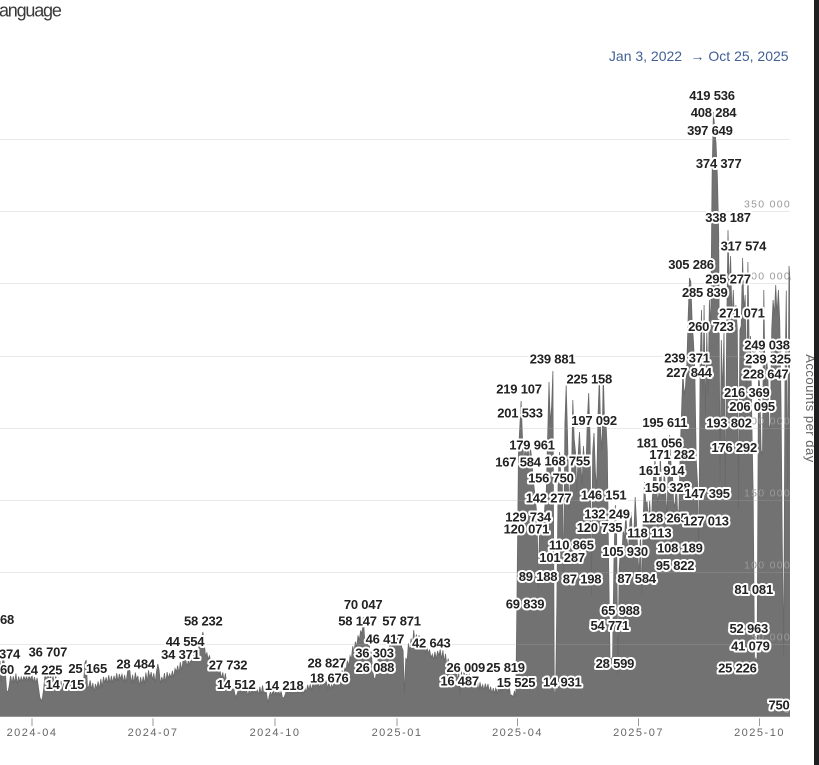 The width and height of the screenshot is (819, 765). What do you see at coordinates (707, 493) in the screenshot?
I see `svg-text: 147 395` at bounding box center [707, 493].